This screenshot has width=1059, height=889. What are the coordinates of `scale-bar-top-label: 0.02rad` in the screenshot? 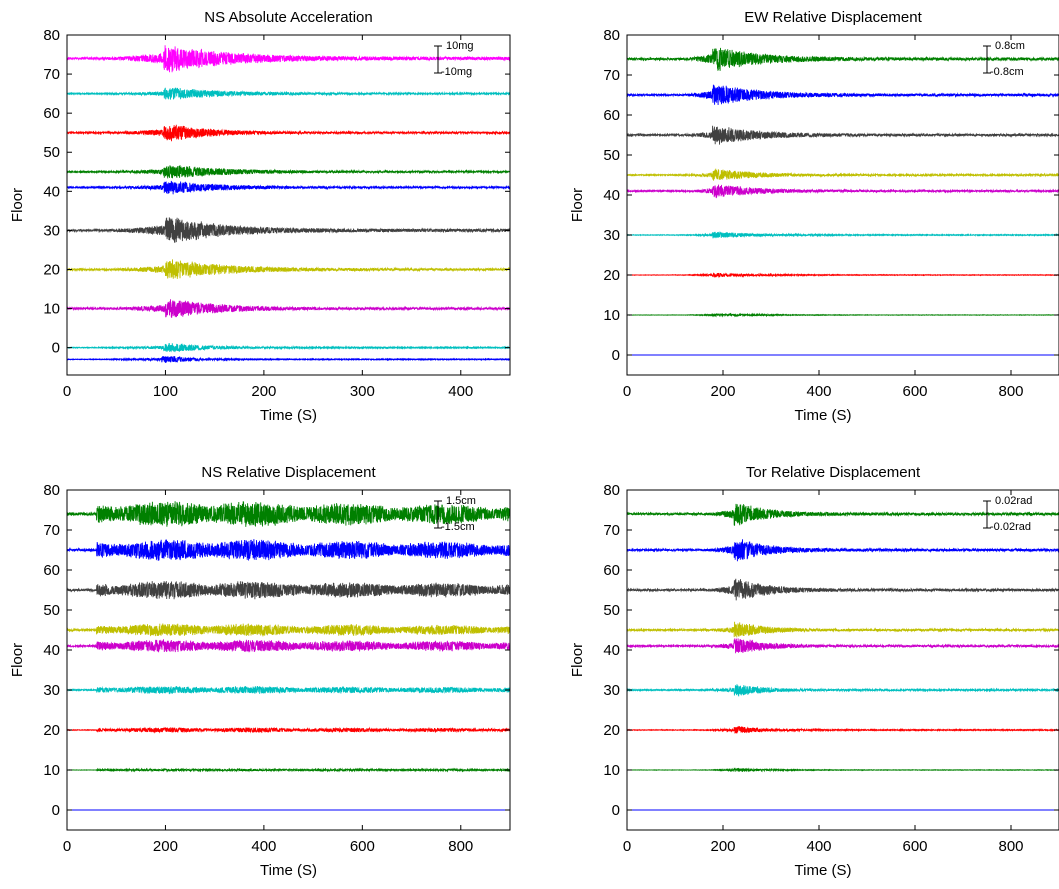 It's located at (1013, 501).